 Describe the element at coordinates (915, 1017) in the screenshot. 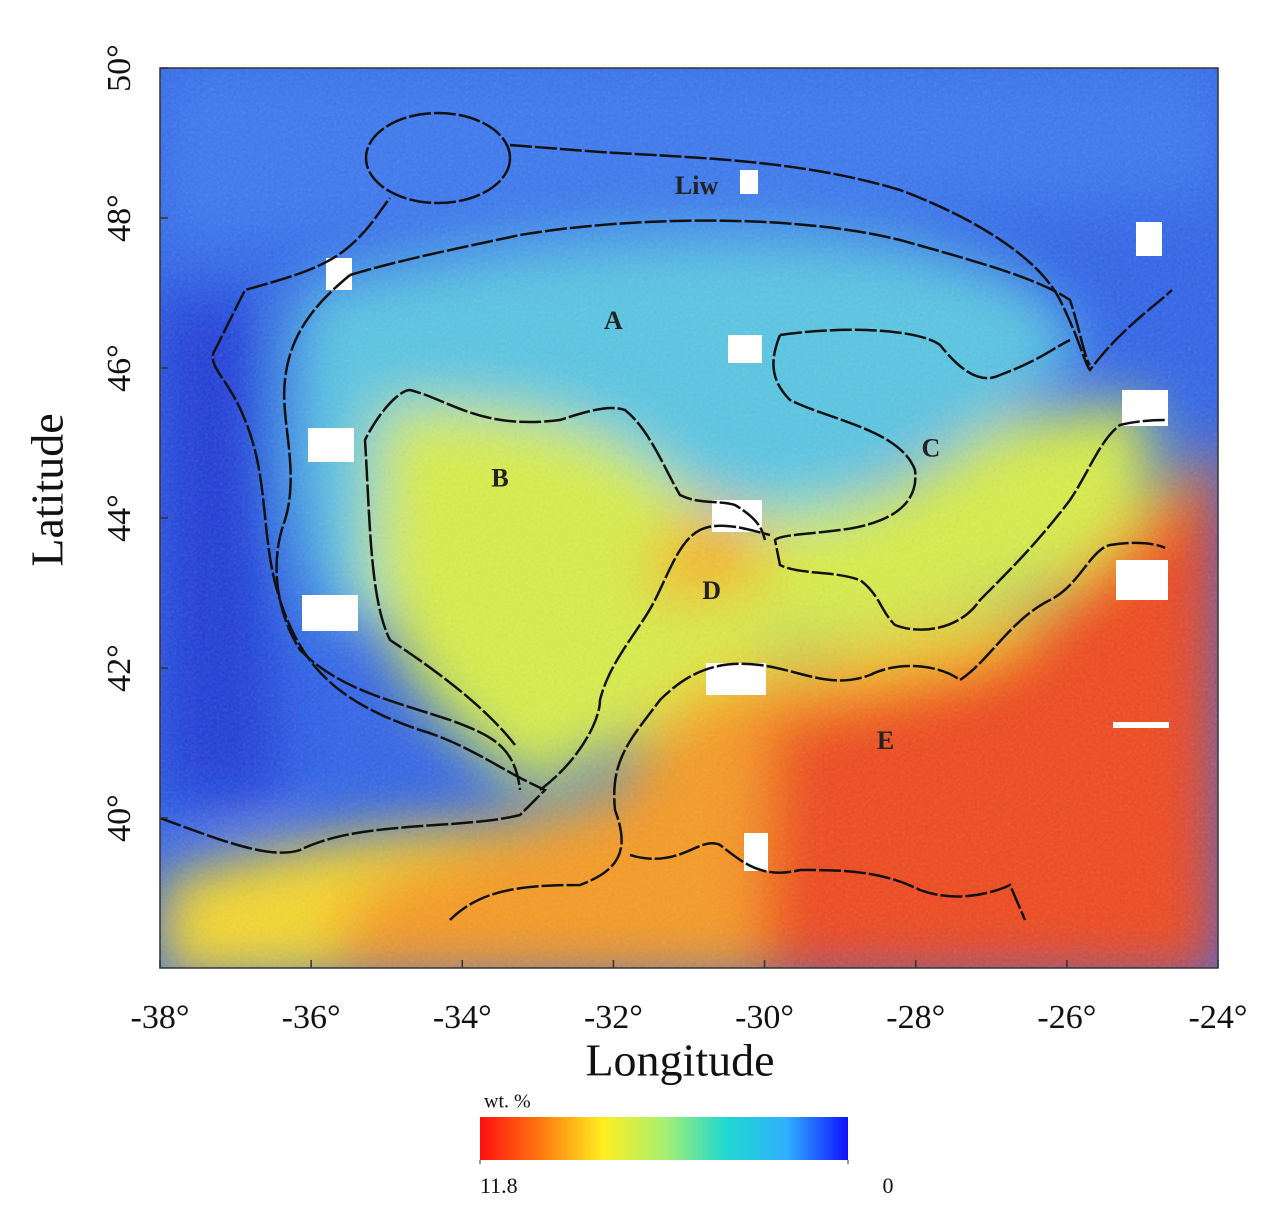

I see `x-tick-label: -28°` at that location.